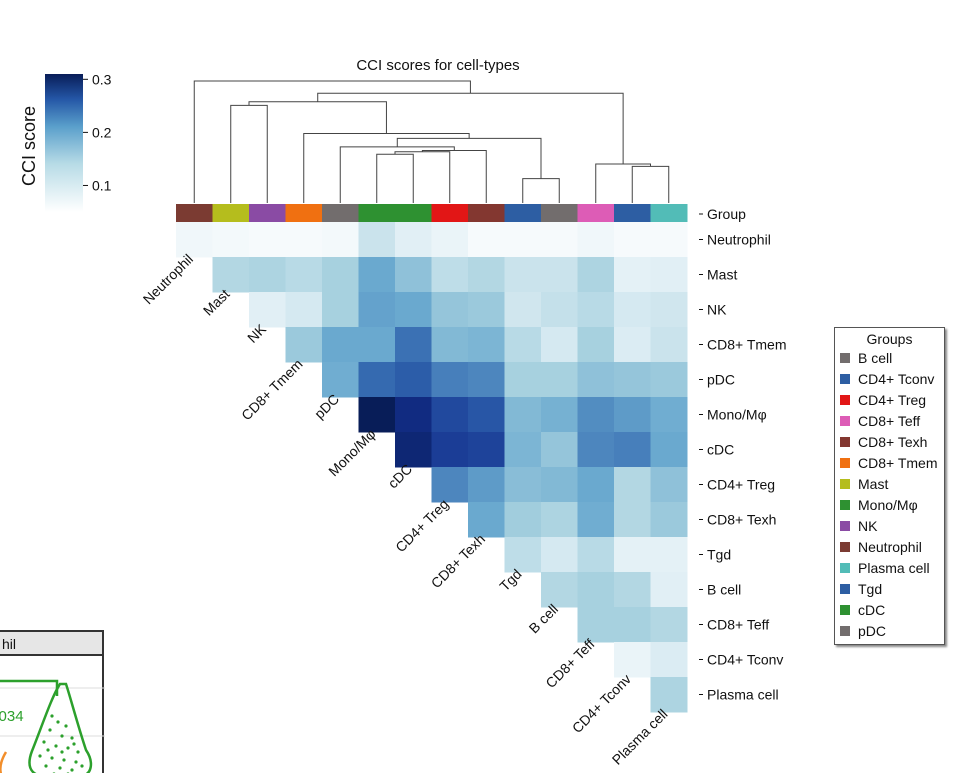 The height and width of the screenshot is (773, 958). I want to click on row-label: Mast, so click(722, 275).